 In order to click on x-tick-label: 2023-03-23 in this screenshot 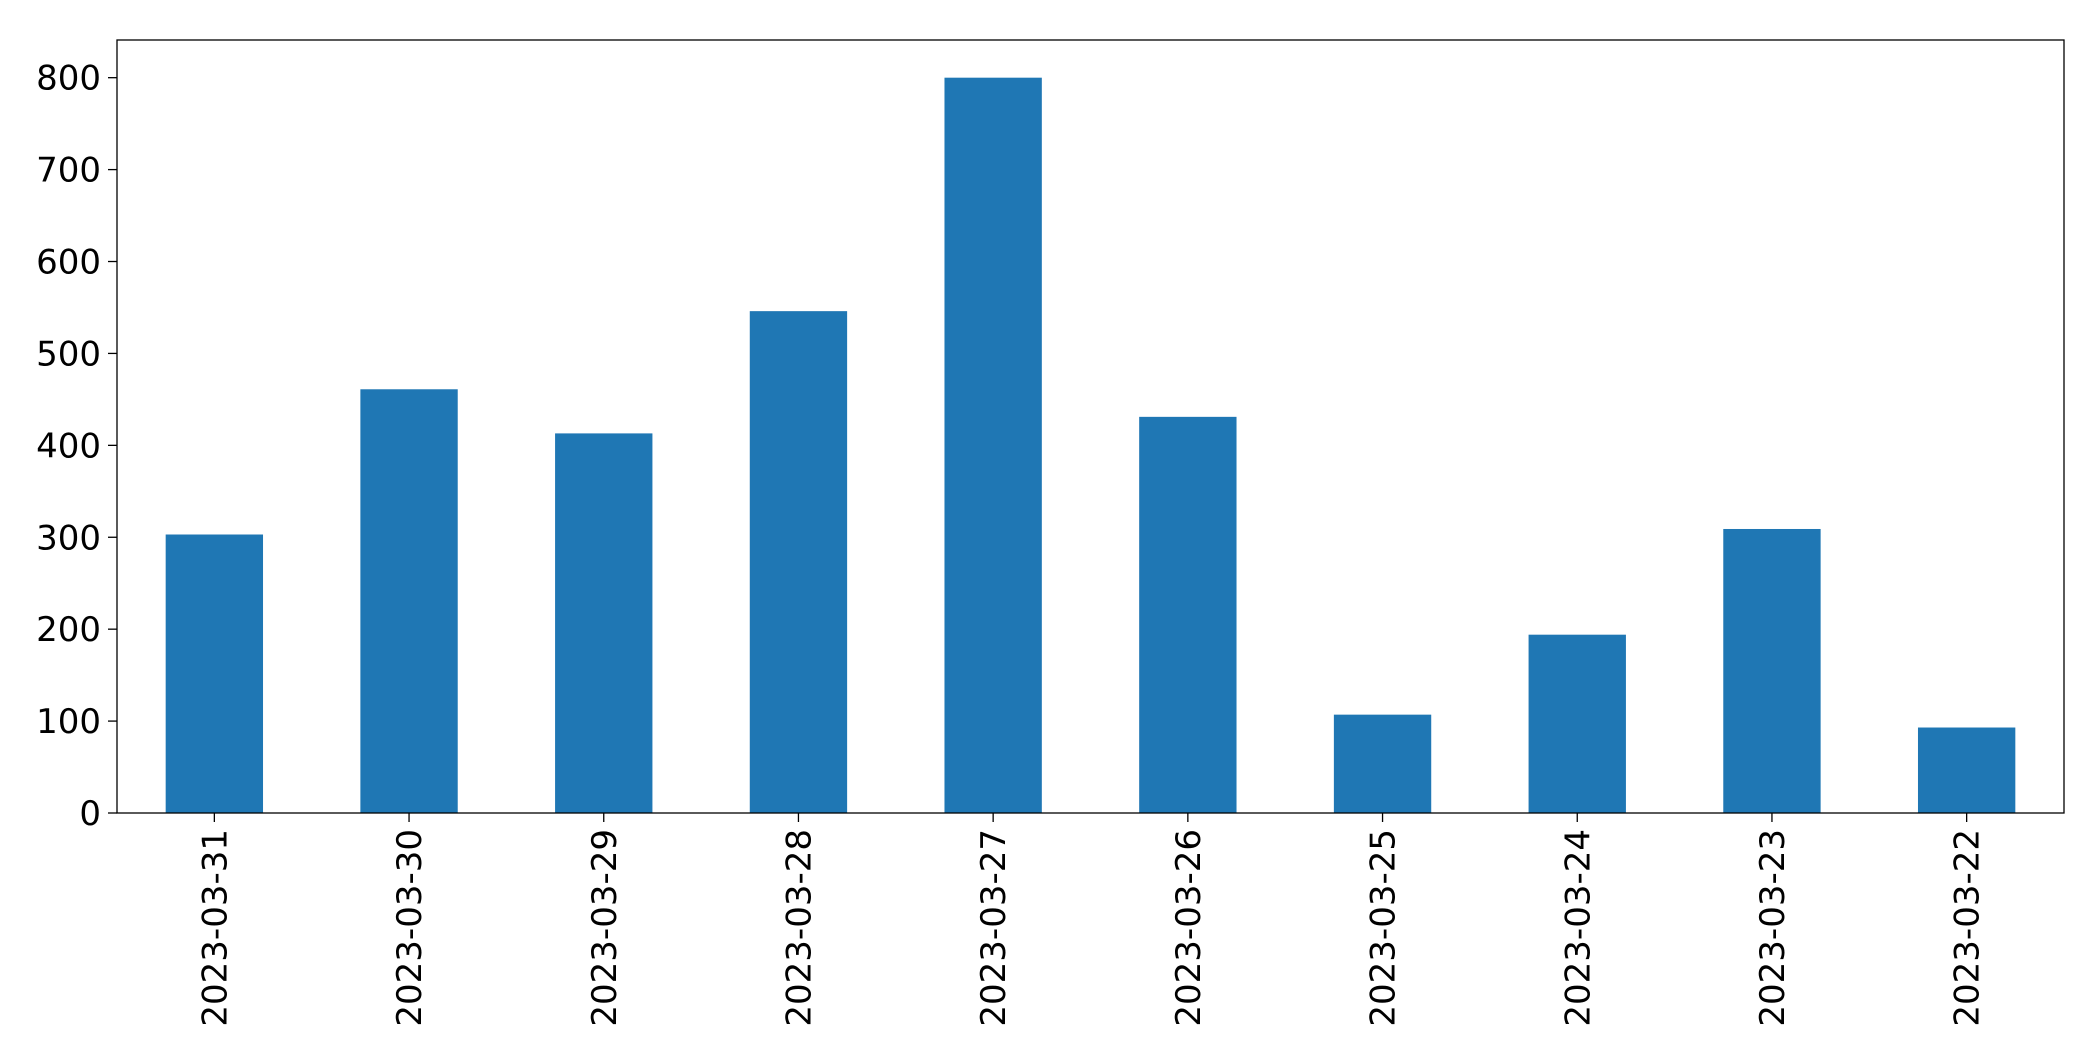, I will do `click(1773, 928)`.